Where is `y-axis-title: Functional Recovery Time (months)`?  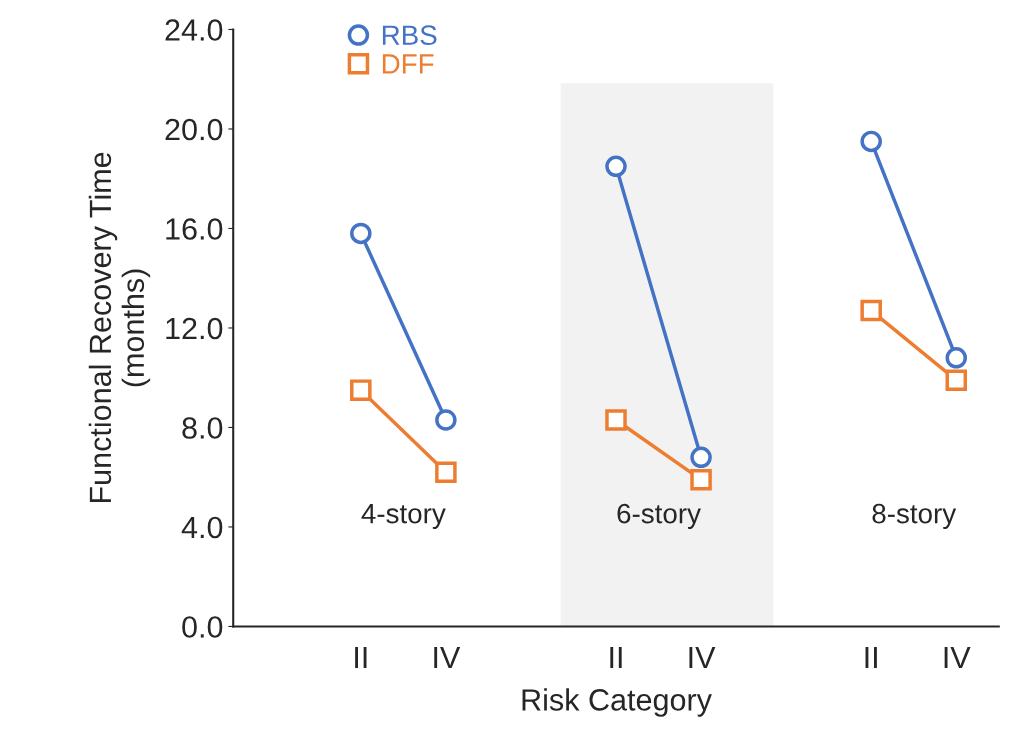 y-axis-title: Functional Recovery Time (months) is located at coordinates (119, 327).